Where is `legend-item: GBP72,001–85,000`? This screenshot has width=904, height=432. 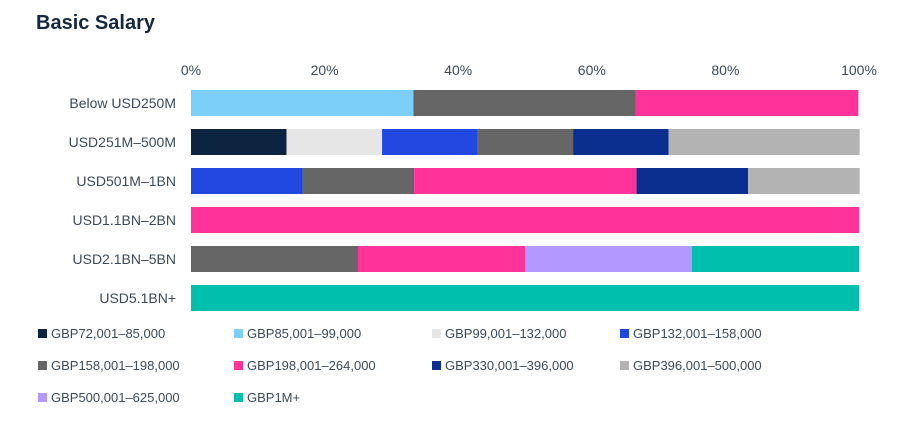
legend-item: GBP72,001–85,000 is located at coordinates (101, 333).